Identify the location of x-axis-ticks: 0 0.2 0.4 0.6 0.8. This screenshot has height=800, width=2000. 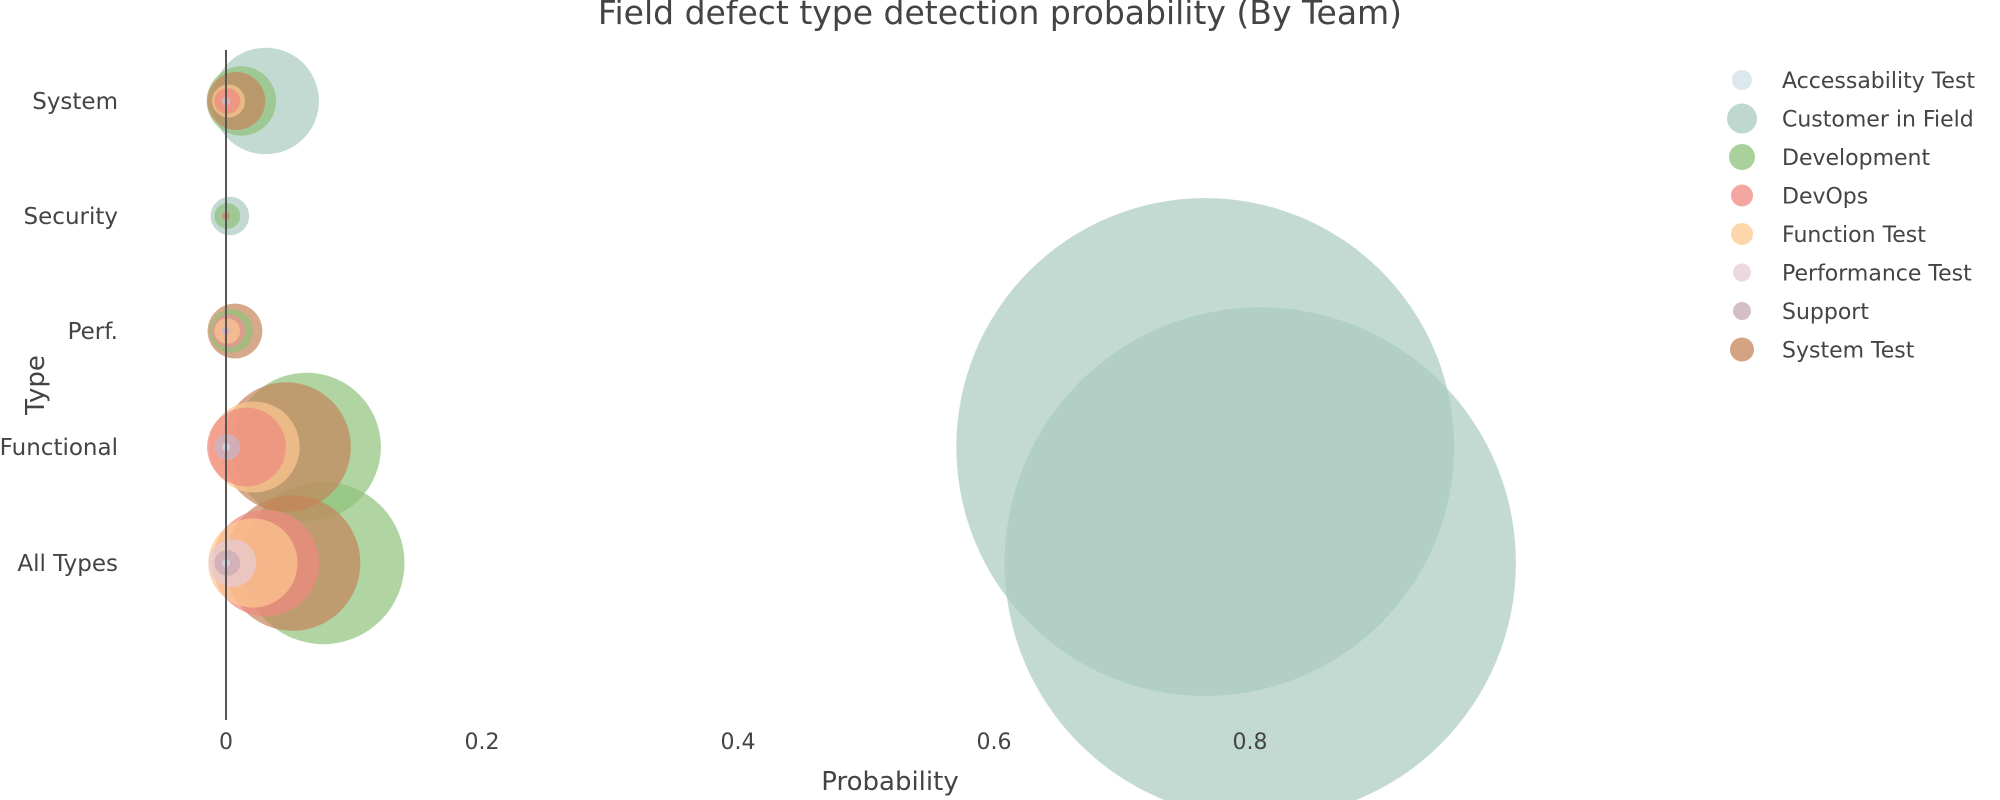
(743, 742).